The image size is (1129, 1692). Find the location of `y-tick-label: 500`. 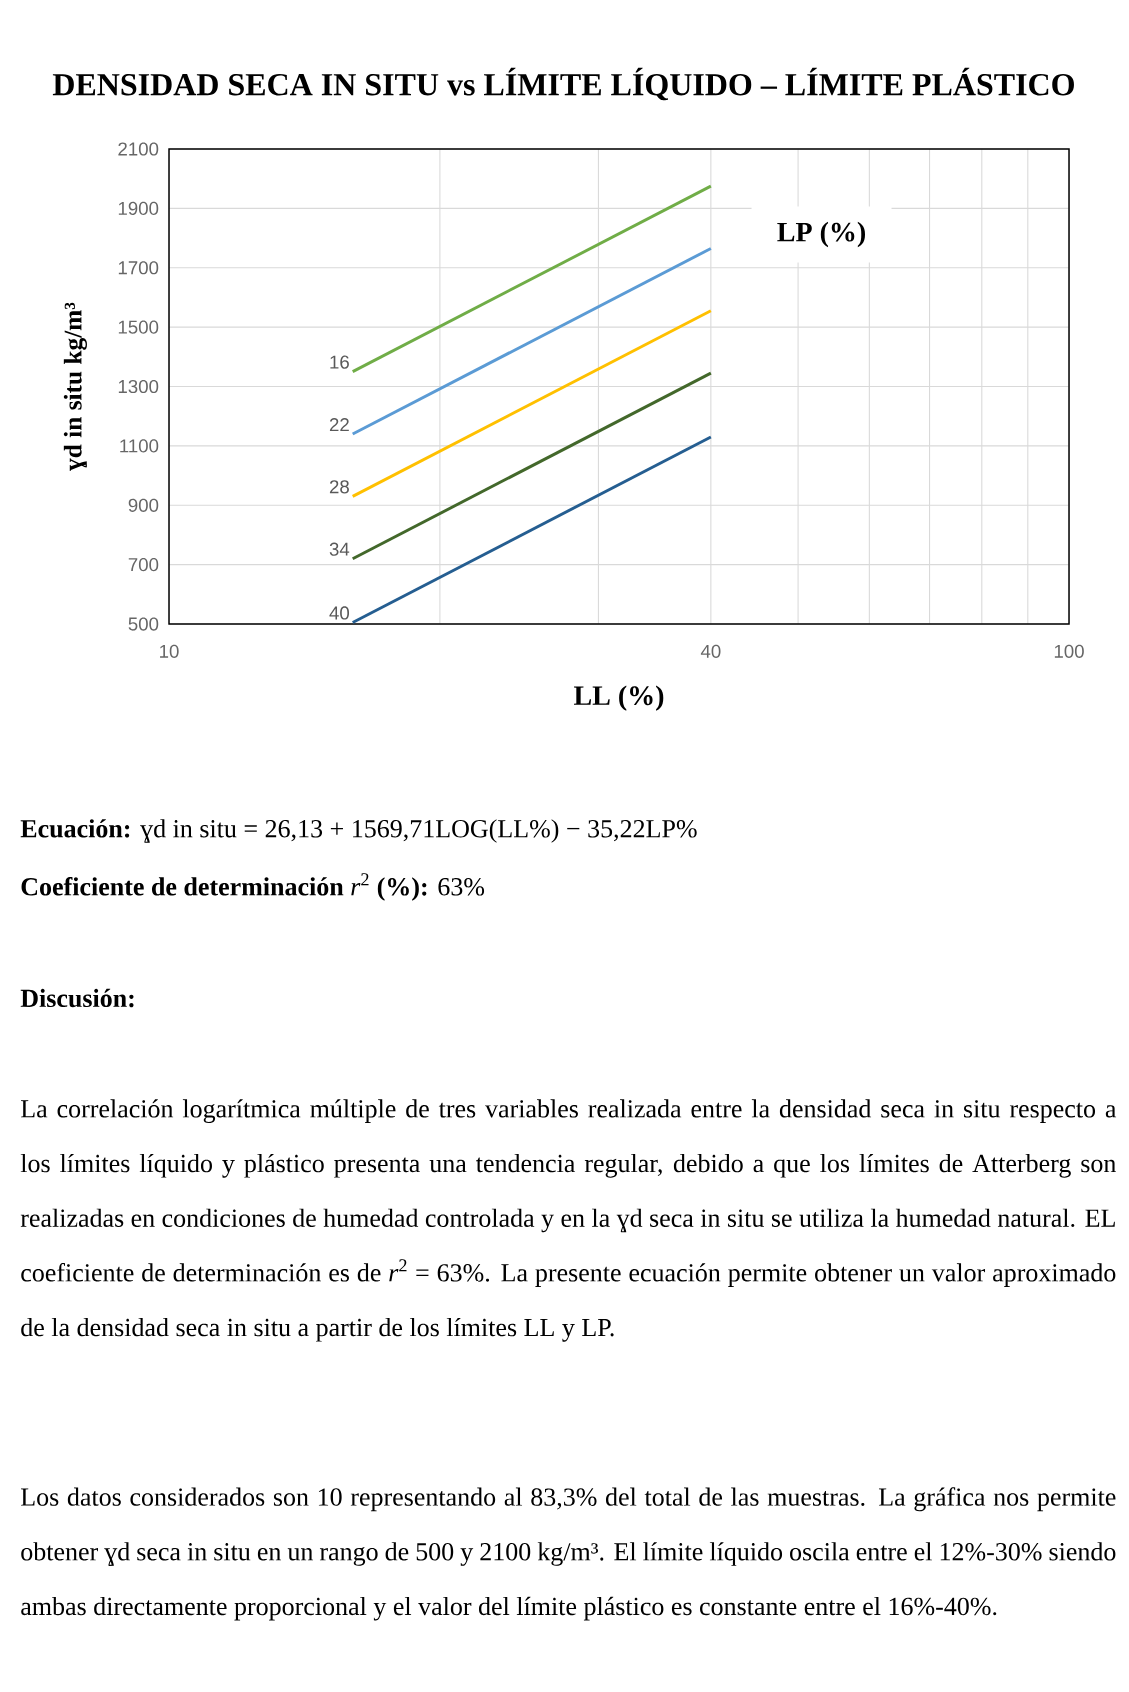

y-tick-label: 500 is located at coordinates (143, 624).